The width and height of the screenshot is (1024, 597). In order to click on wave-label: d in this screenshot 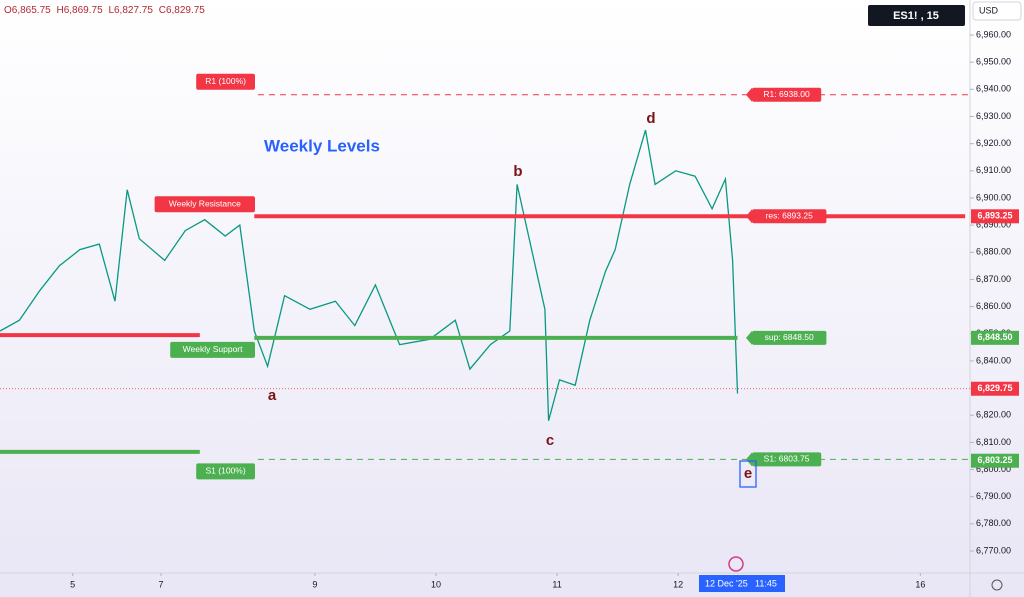, I will do `click(650, 118)`.